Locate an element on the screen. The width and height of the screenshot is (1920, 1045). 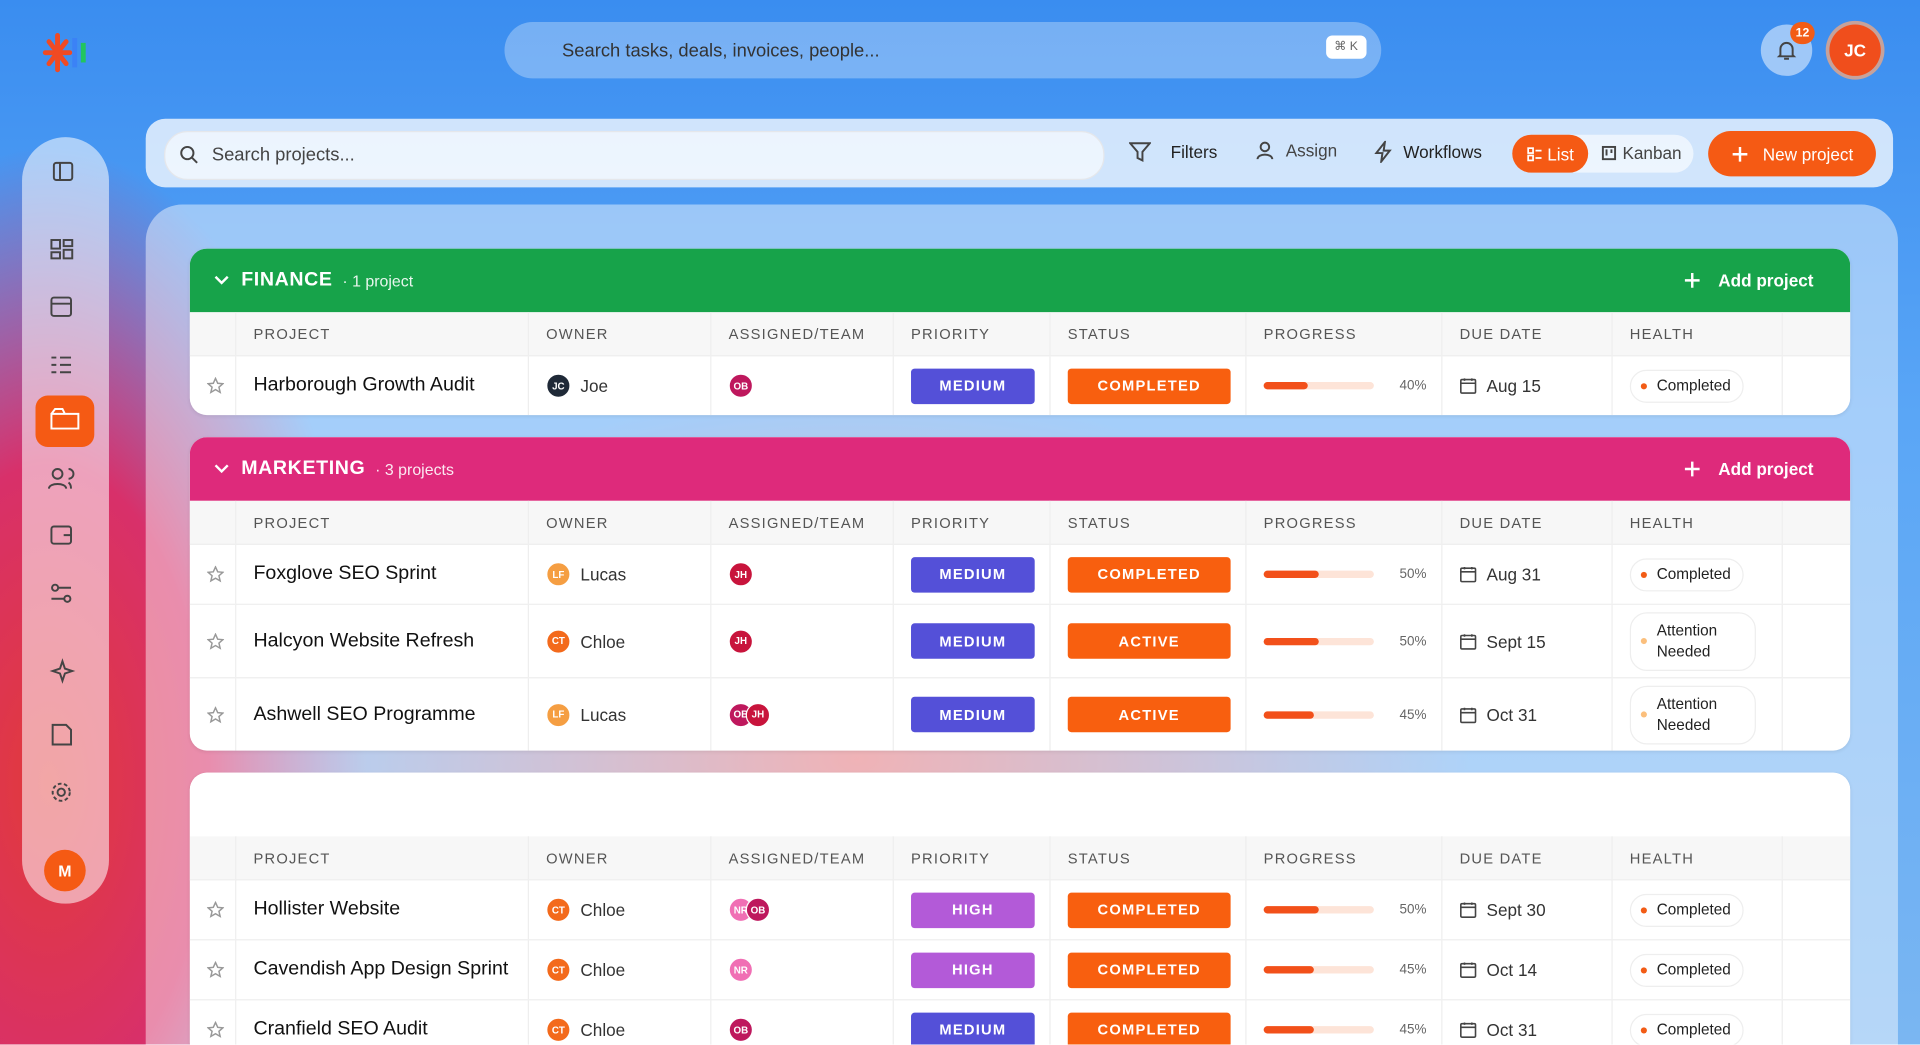
bolt-icon is located at coordinates (1383, 151).